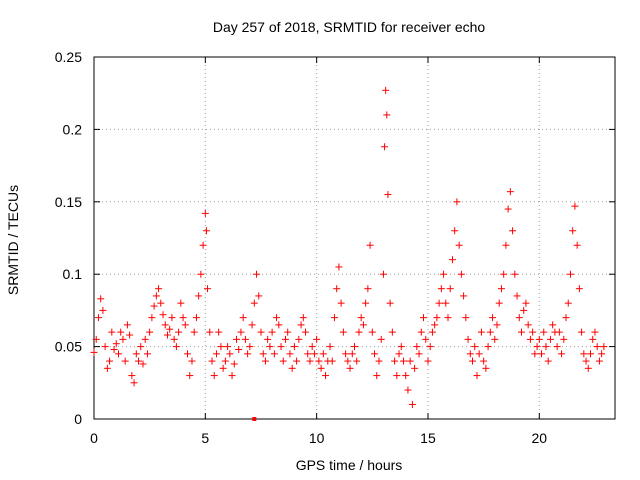 This screenshot has width=640, height=480. Describe the element at coordinates (73, 129) in the screenshot. I see `y-tick-label: 0.2` at that location.